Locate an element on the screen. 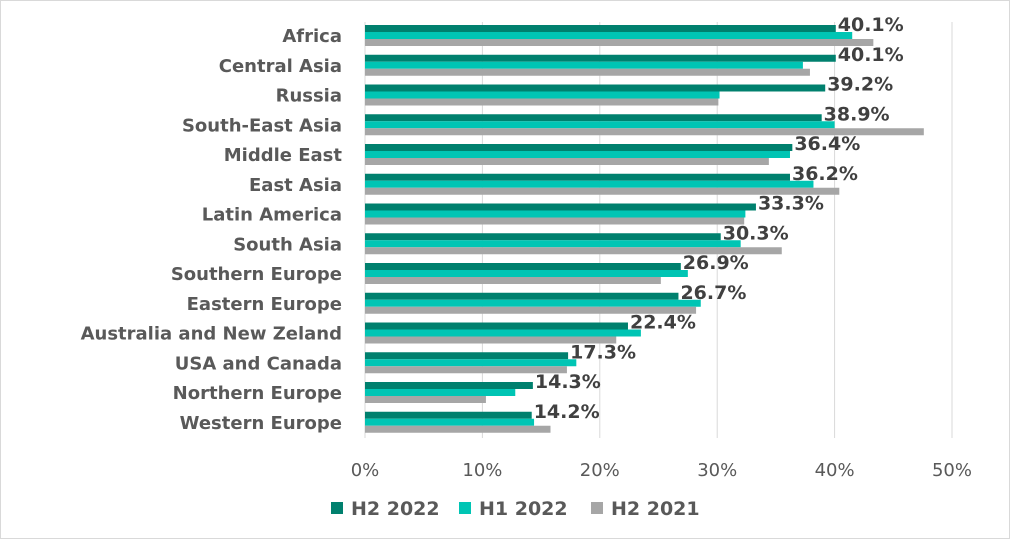  data-label: 26.7% is located at coordinates (713, 293).